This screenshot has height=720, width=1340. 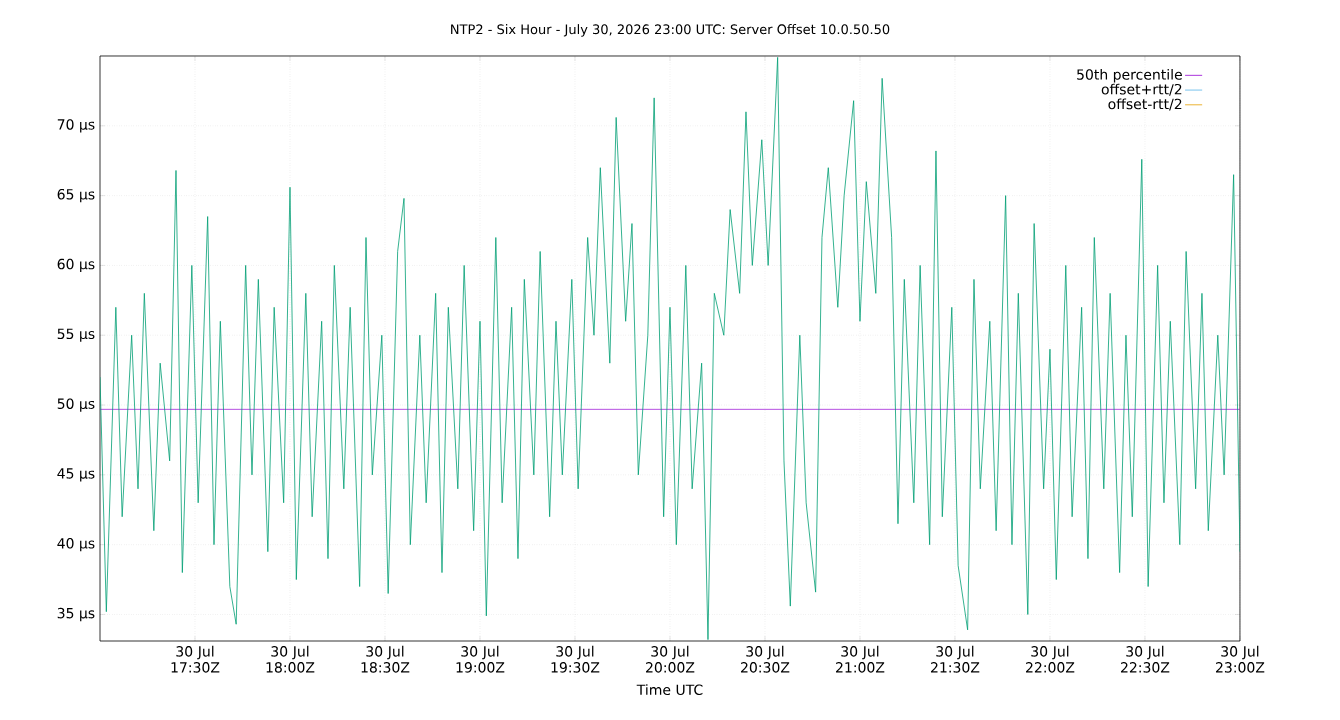 What do you see at coordinates (860, 659) in the screenshot?
I see `x-tick-label: 30 Jul 21:00Z` at bounding box center [860, 659].